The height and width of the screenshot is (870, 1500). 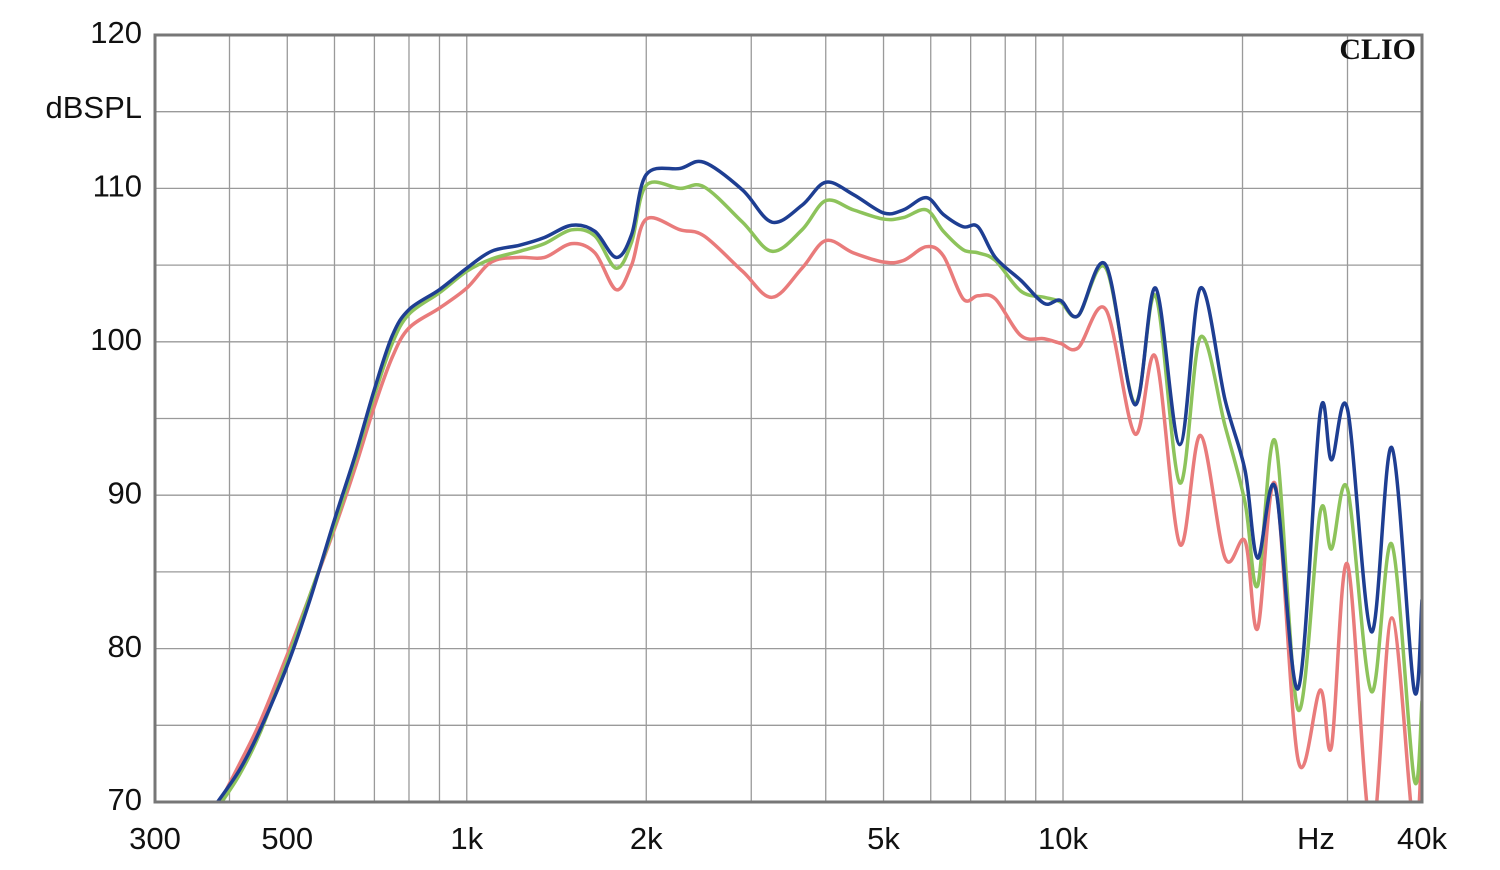 What do you see at coordinates (287, 838) in the screenshot?
I see `x-tick-label: 500` at bounding box center [287, 838].